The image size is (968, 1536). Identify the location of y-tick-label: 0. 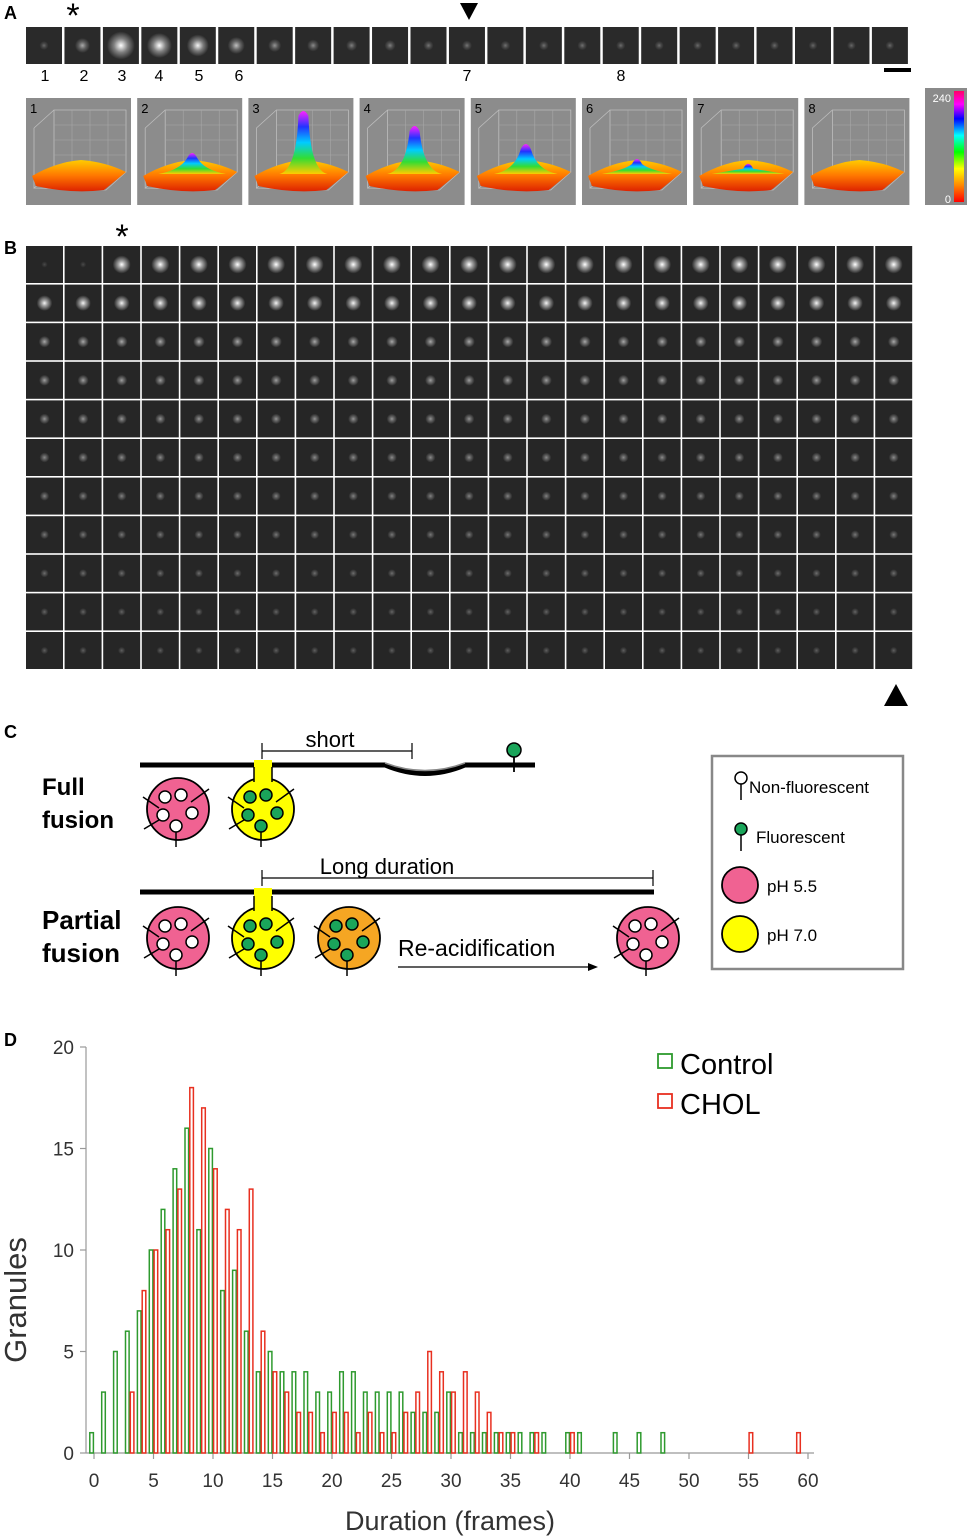
(68, 1454).